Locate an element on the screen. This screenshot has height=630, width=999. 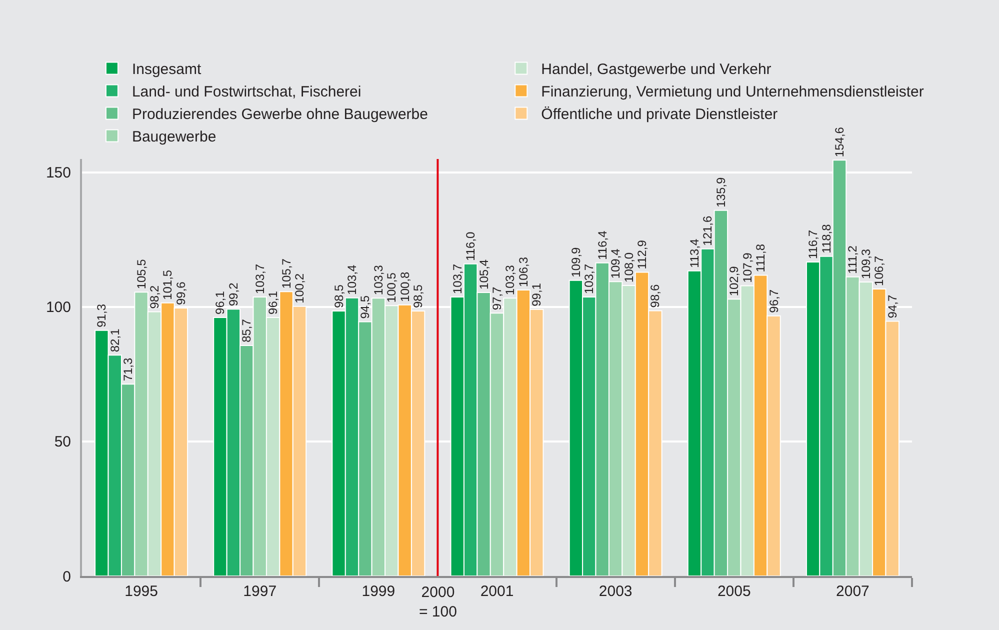
data-label: 105,7 is located at coordinates (286, 273).